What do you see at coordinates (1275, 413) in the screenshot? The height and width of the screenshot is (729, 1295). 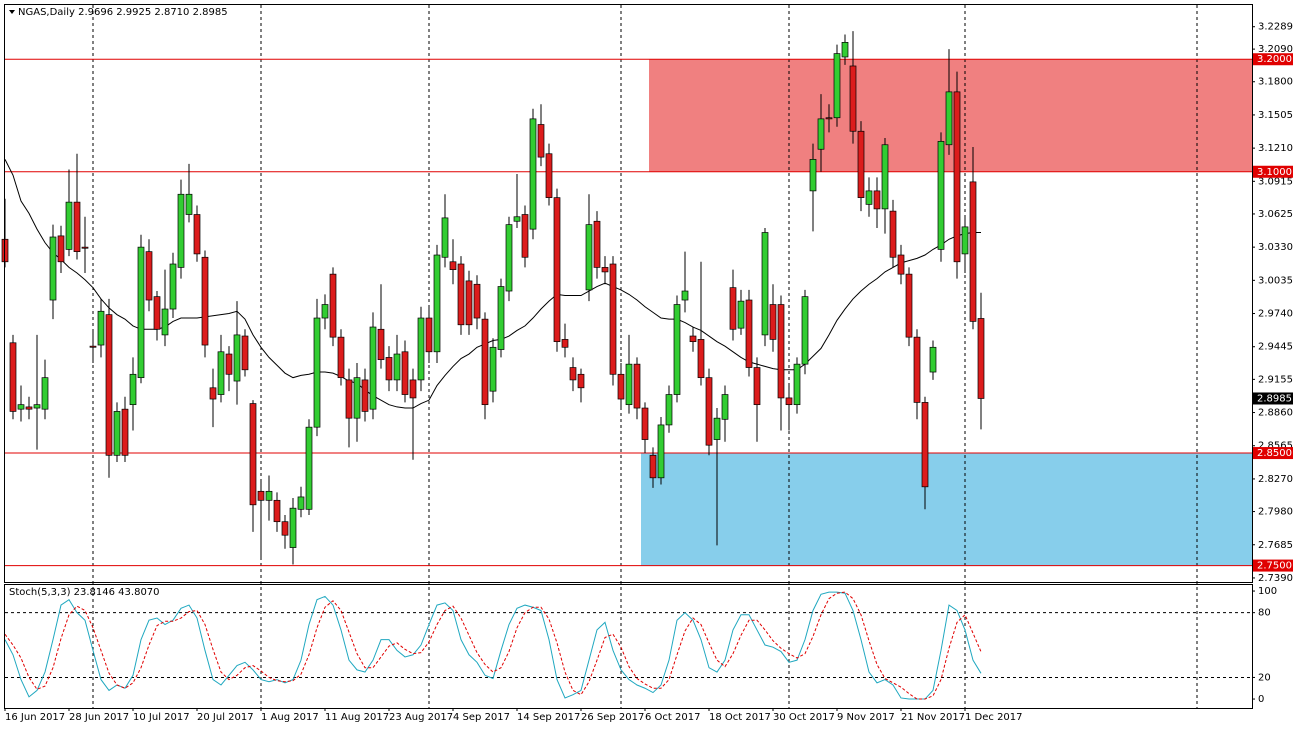 I see `y-tick-label: 2.8860` at bounding box center [1275, 413].